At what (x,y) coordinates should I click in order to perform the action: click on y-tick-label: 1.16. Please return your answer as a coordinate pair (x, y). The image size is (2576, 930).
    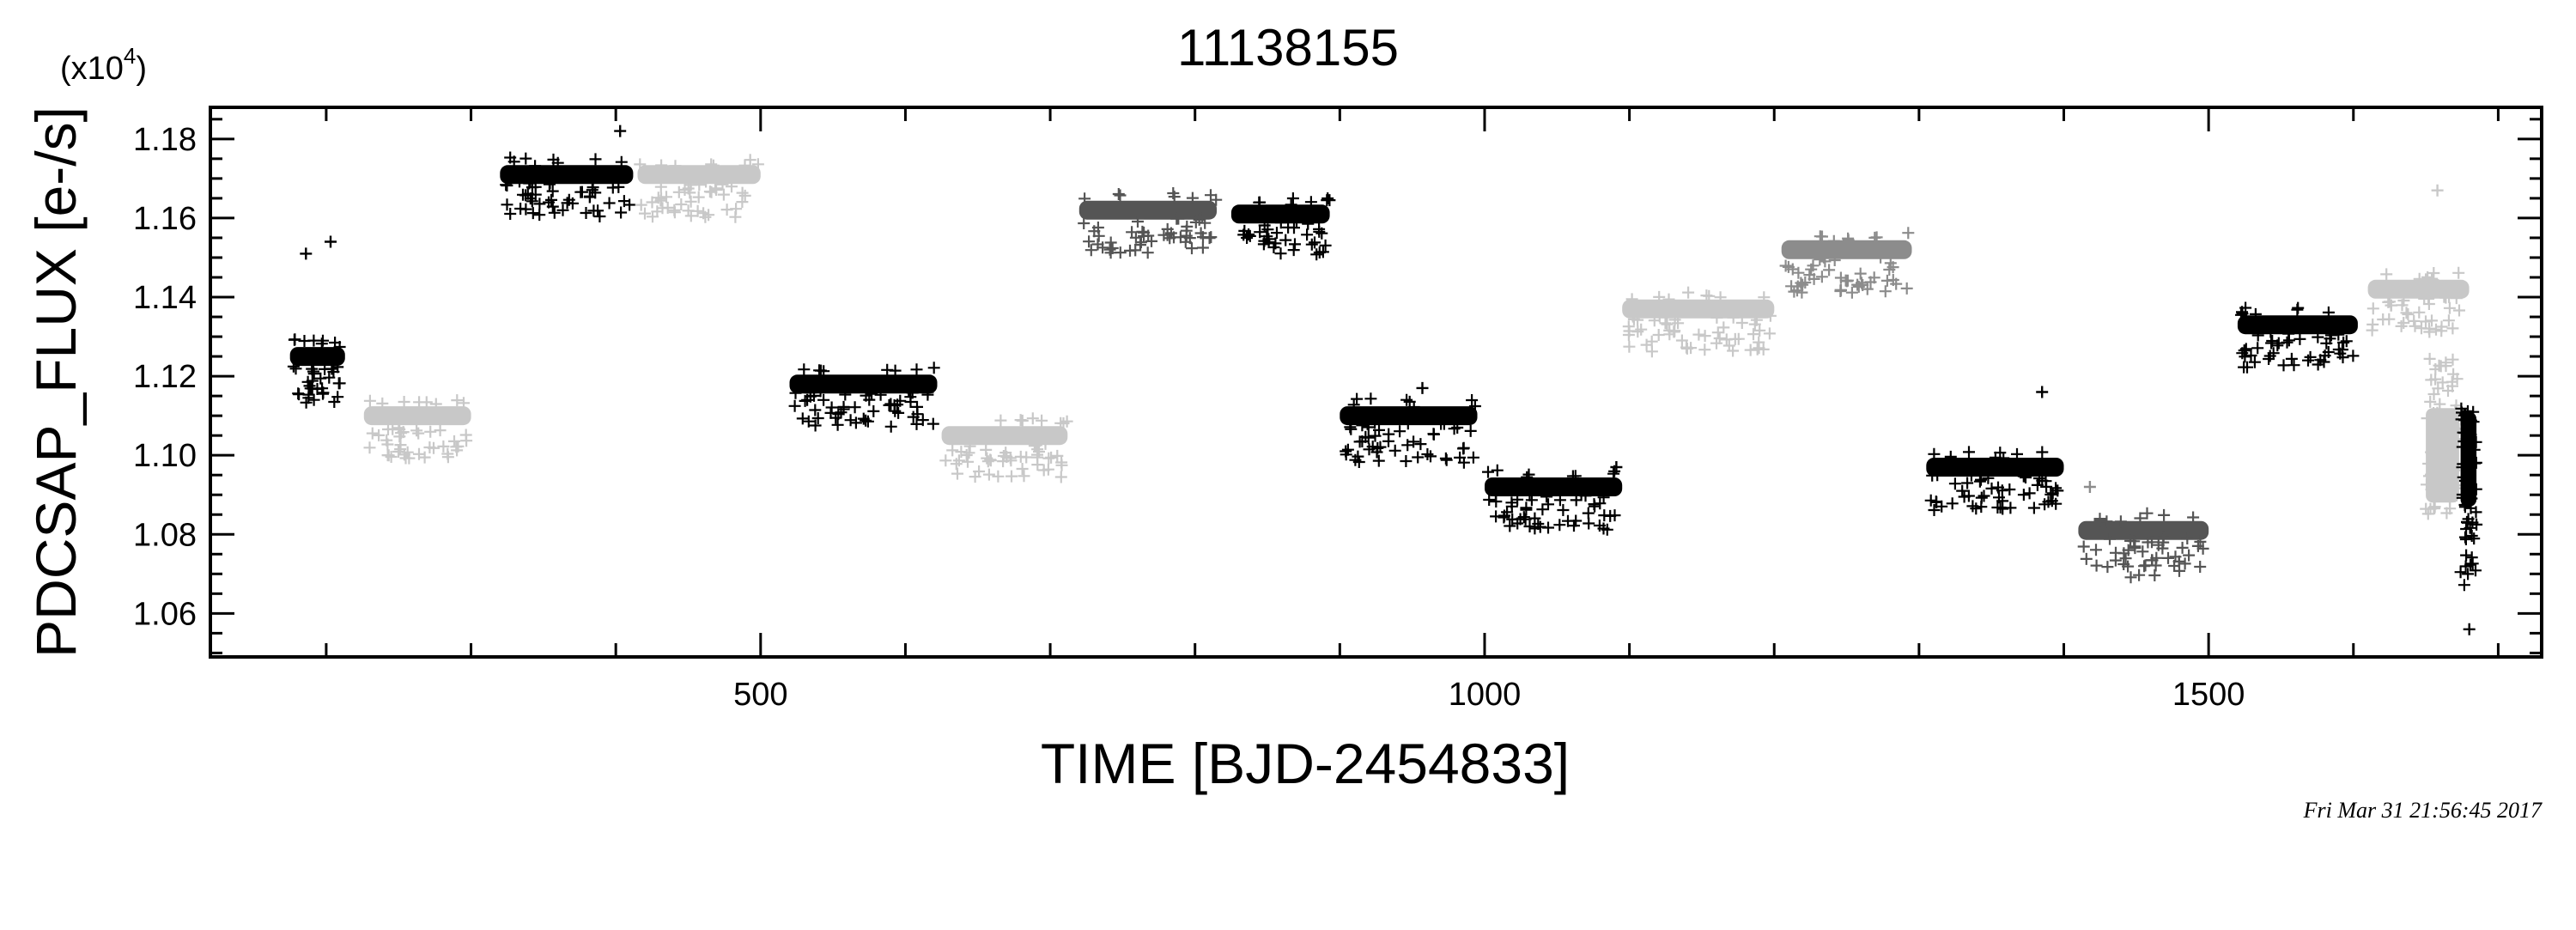
    Looking at the image, I should click on (165, 219).